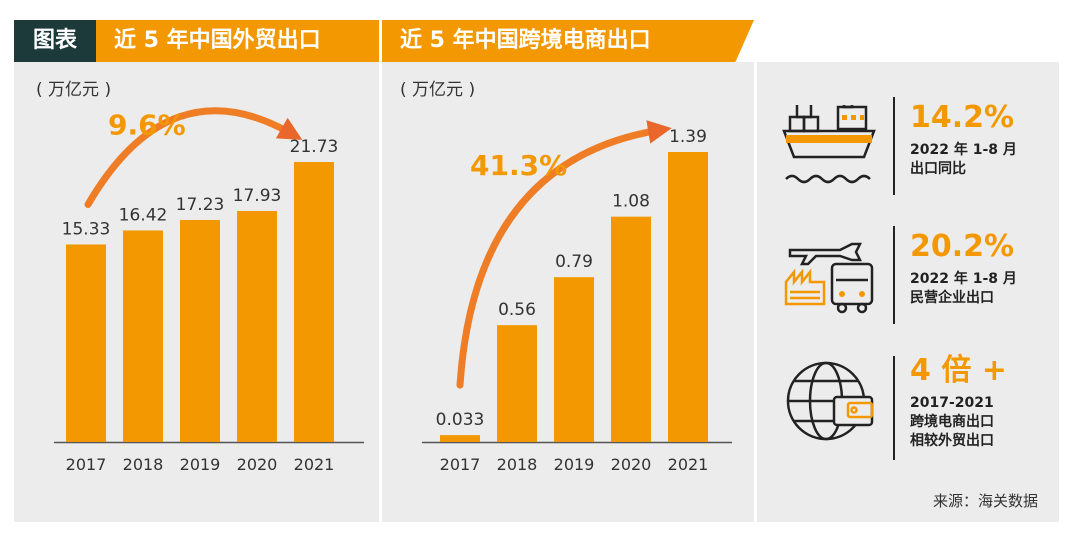  I want to click on value-label: 15.33, so click(86, 229).